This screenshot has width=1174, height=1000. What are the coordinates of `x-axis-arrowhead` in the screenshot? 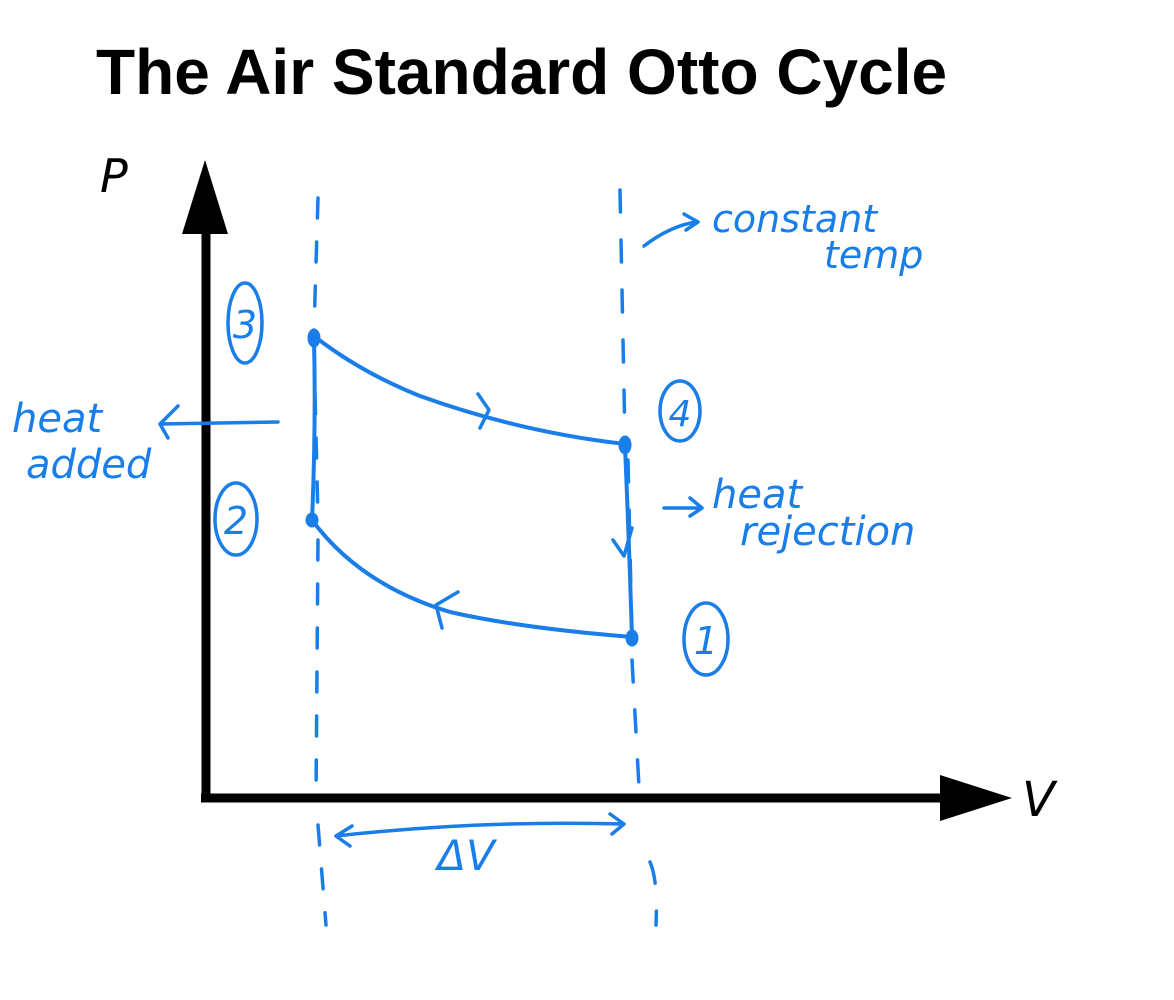 It's located at (976, 798).